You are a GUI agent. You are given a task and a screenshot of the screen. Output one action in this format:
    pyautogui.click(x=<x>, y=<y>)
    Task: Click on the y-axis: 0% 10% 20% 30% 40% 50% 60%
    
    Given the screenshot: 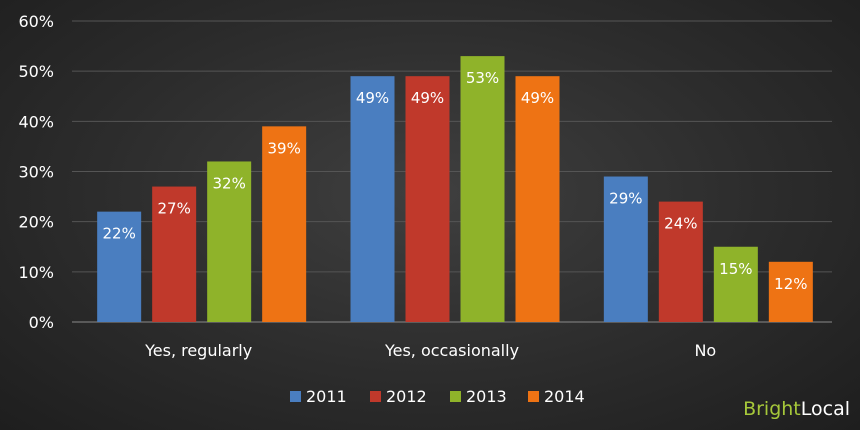 What is the action you would take?
    pyautogui.click(x=36, y=172)
    